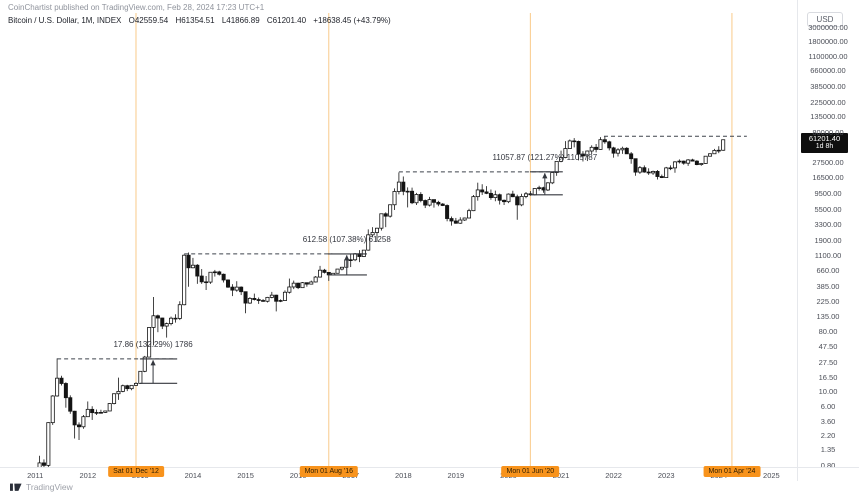 This screenshot has height=495, width=859. Describe the element at coordinates (153, 344) in the screenshot. I see `measurement-label: 17.86 (132.29%) 1786` at that location.